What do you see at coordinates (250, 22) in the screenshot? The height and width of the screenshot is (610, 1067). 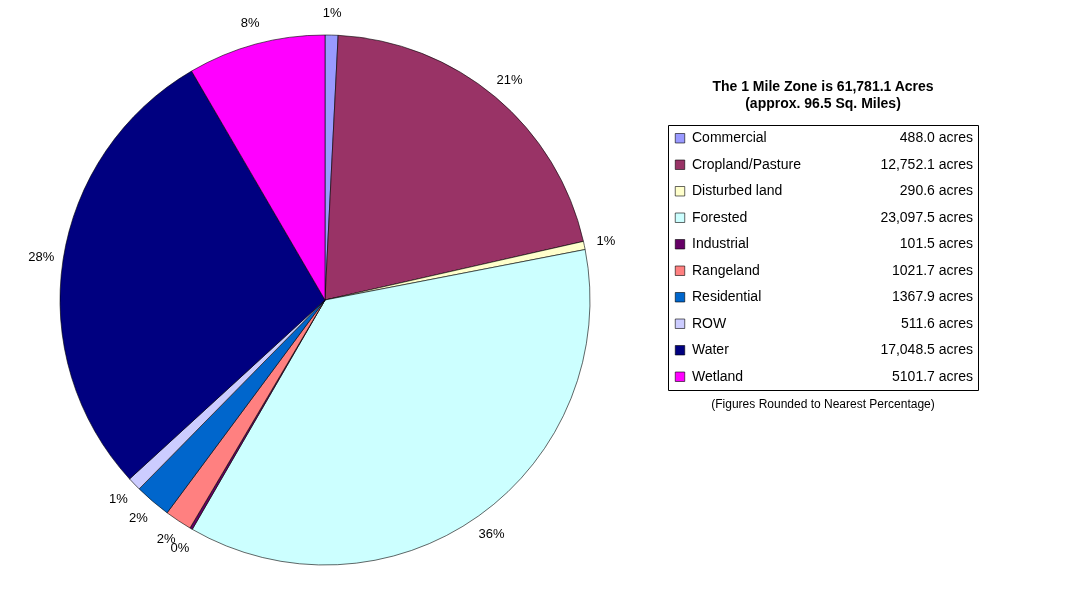 I see `data-label: 8%` at bounding box center [250, 22].